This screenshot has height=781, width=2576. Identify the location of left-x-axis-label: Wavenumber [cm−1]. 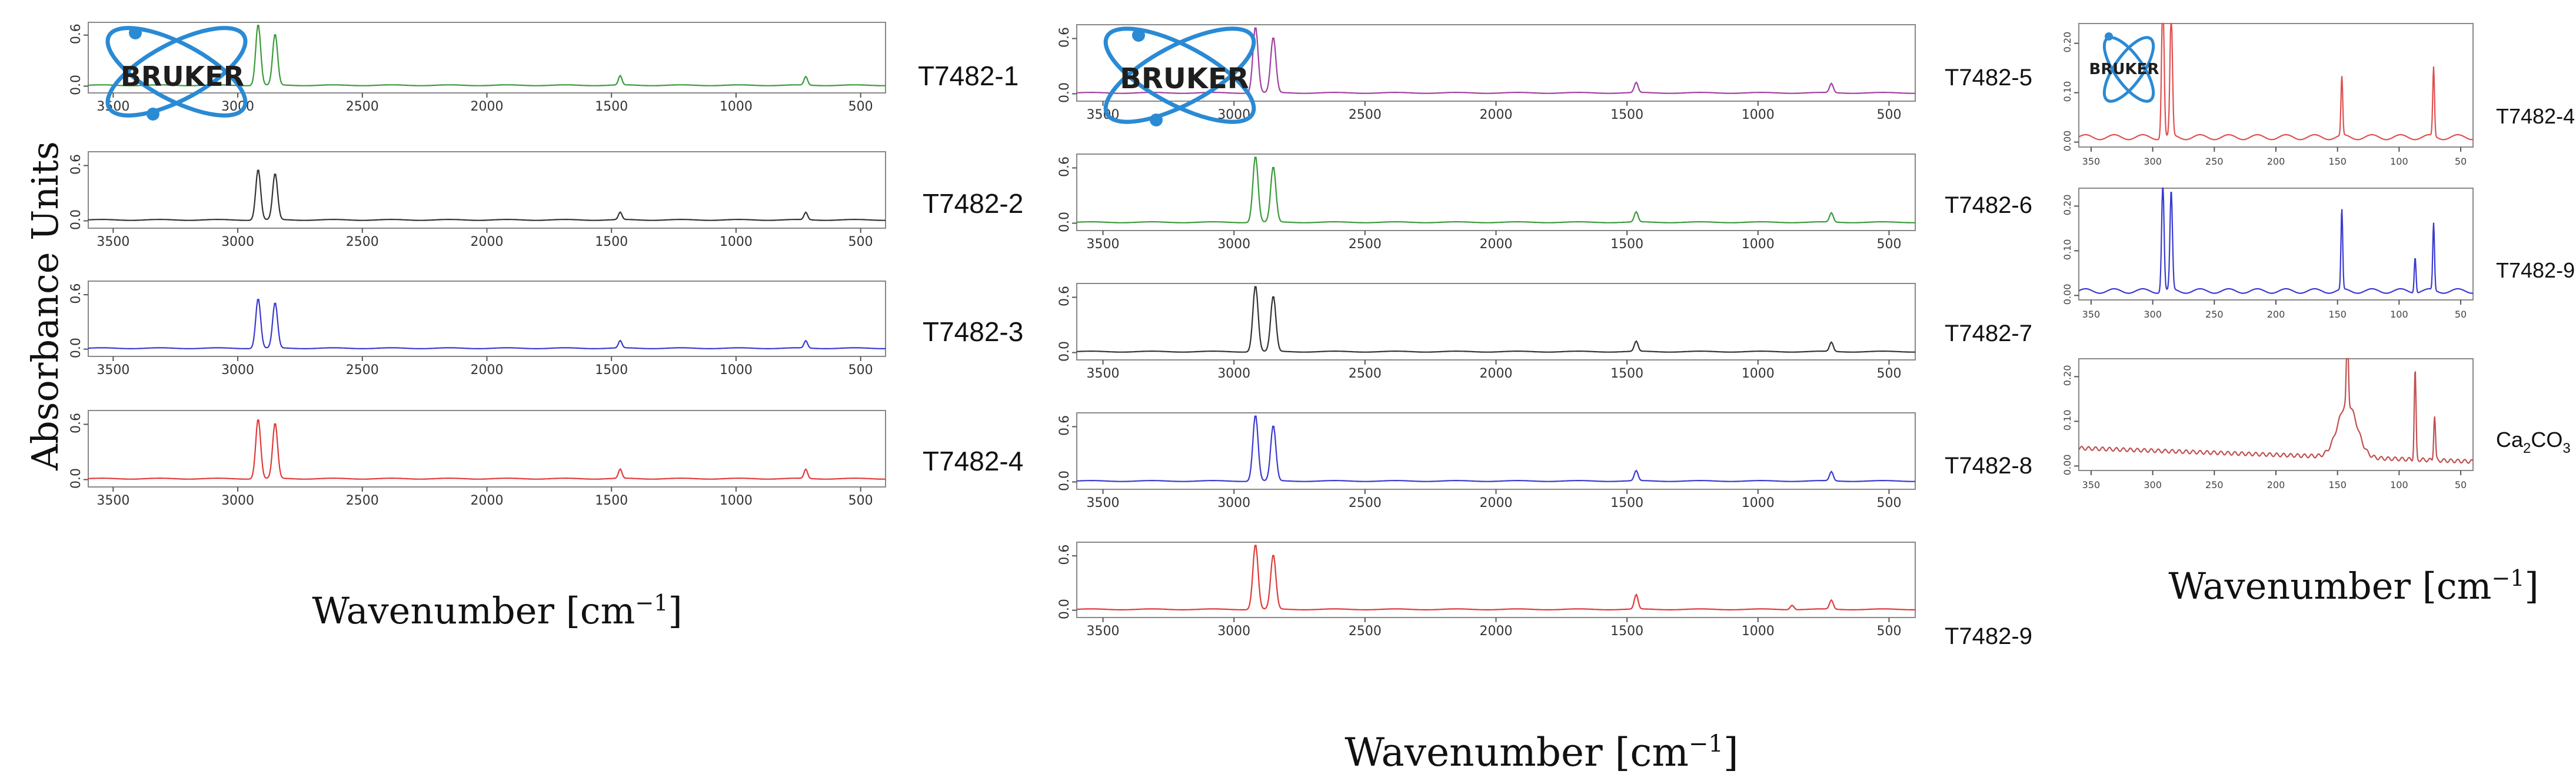
(497, 610).